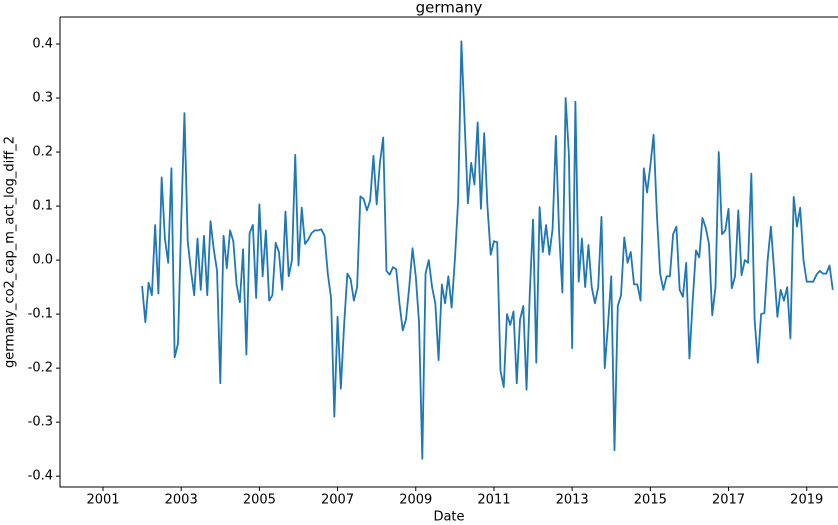  Describe the element at coordinates (572, 500) in the screenshot. I see `x-tick-label: 2013` at that location.